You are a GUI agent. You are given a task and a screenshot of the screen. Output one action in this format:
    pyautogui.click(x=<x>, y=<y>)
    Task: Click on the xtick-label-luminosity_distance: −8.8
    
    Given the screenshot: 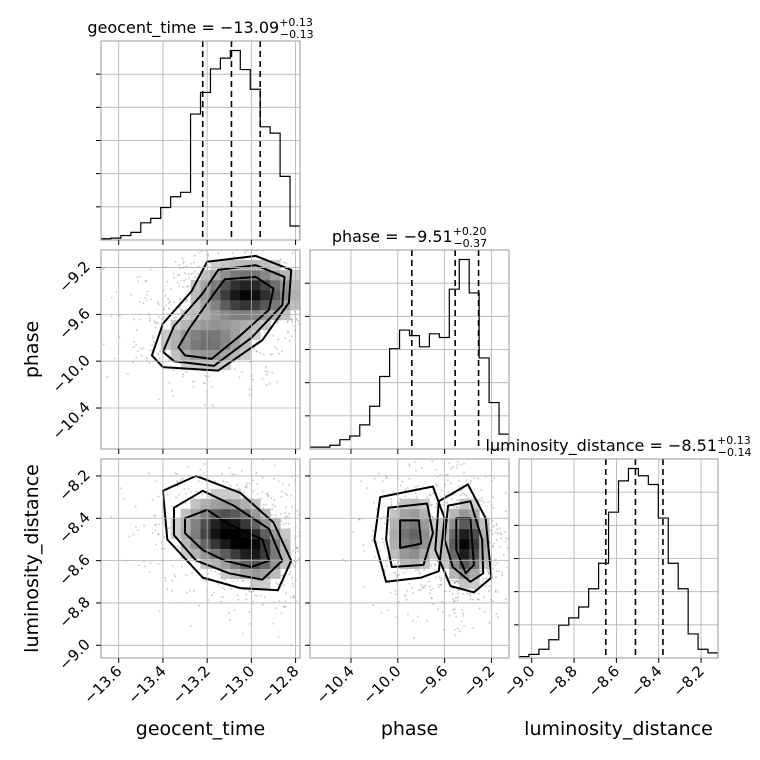 What is the action you would take?
    pyautogui.click(x=561, y=681)
    